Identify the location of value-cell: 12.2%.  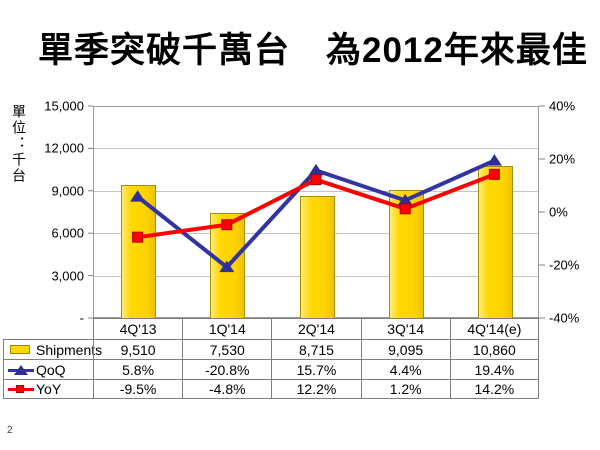
(316, 389).